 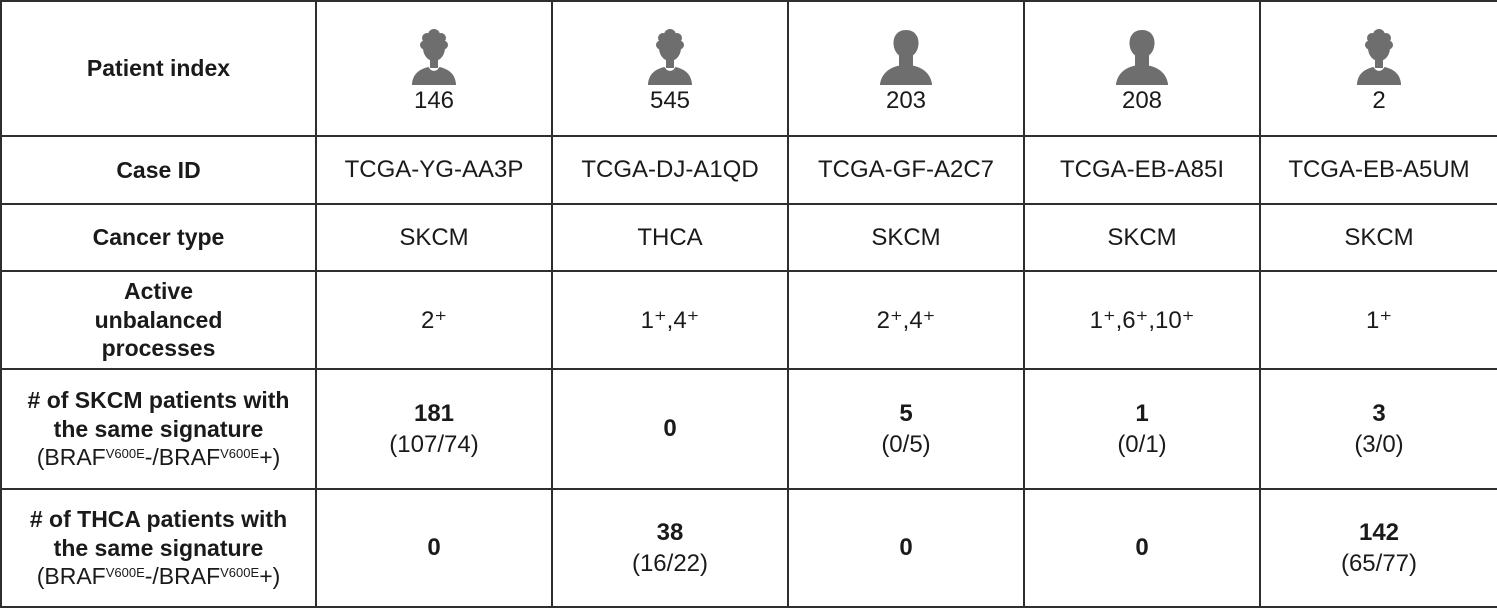 What do you see at coordinates (670, 563) in the screenshot?
I see `thca-count-split: (16/22)` at bounding box center [670, 563].